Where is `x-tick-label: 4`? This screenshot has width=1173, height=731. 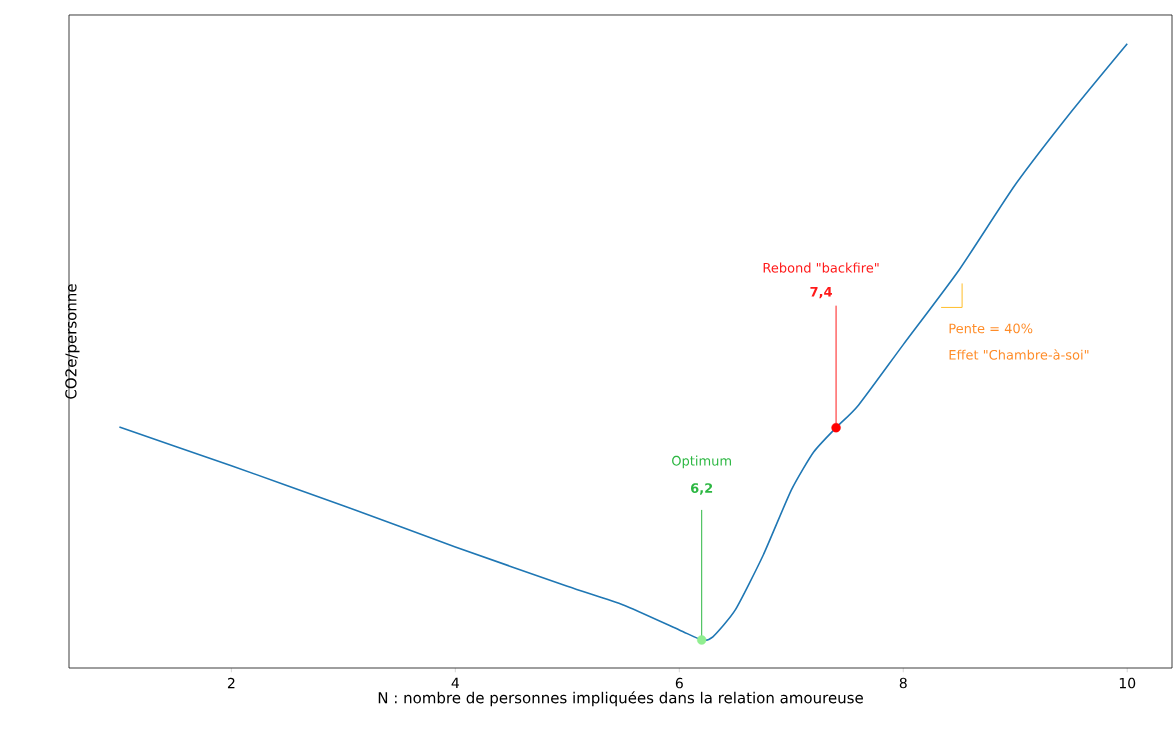 x-tick-label: 4 is located at coordinates (455, 682).